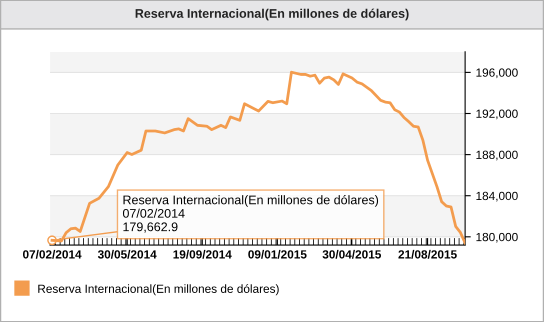 The width and height of the screenshot is (544, 322). What do you see at coordinates (127, 254) in the screenshot?
I see `x-tick-label: 30/05/2014` at bounding box center [127, 254].